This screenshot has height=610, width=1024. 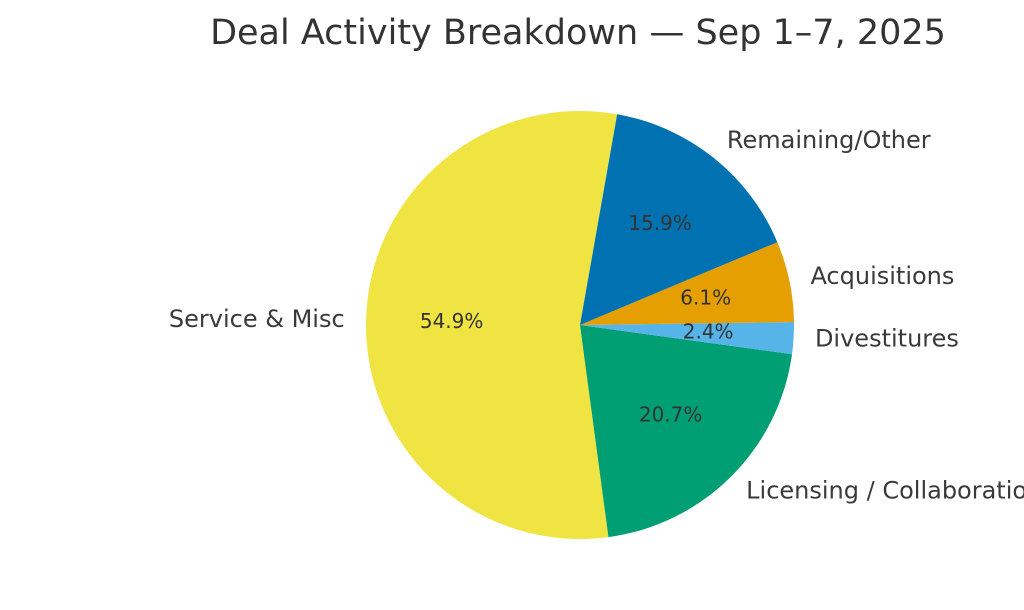 What do you see at coordinates (687, 283) in the screenshot?
I see `pie-slice-acquisitions` at bounding box center [687, 283].